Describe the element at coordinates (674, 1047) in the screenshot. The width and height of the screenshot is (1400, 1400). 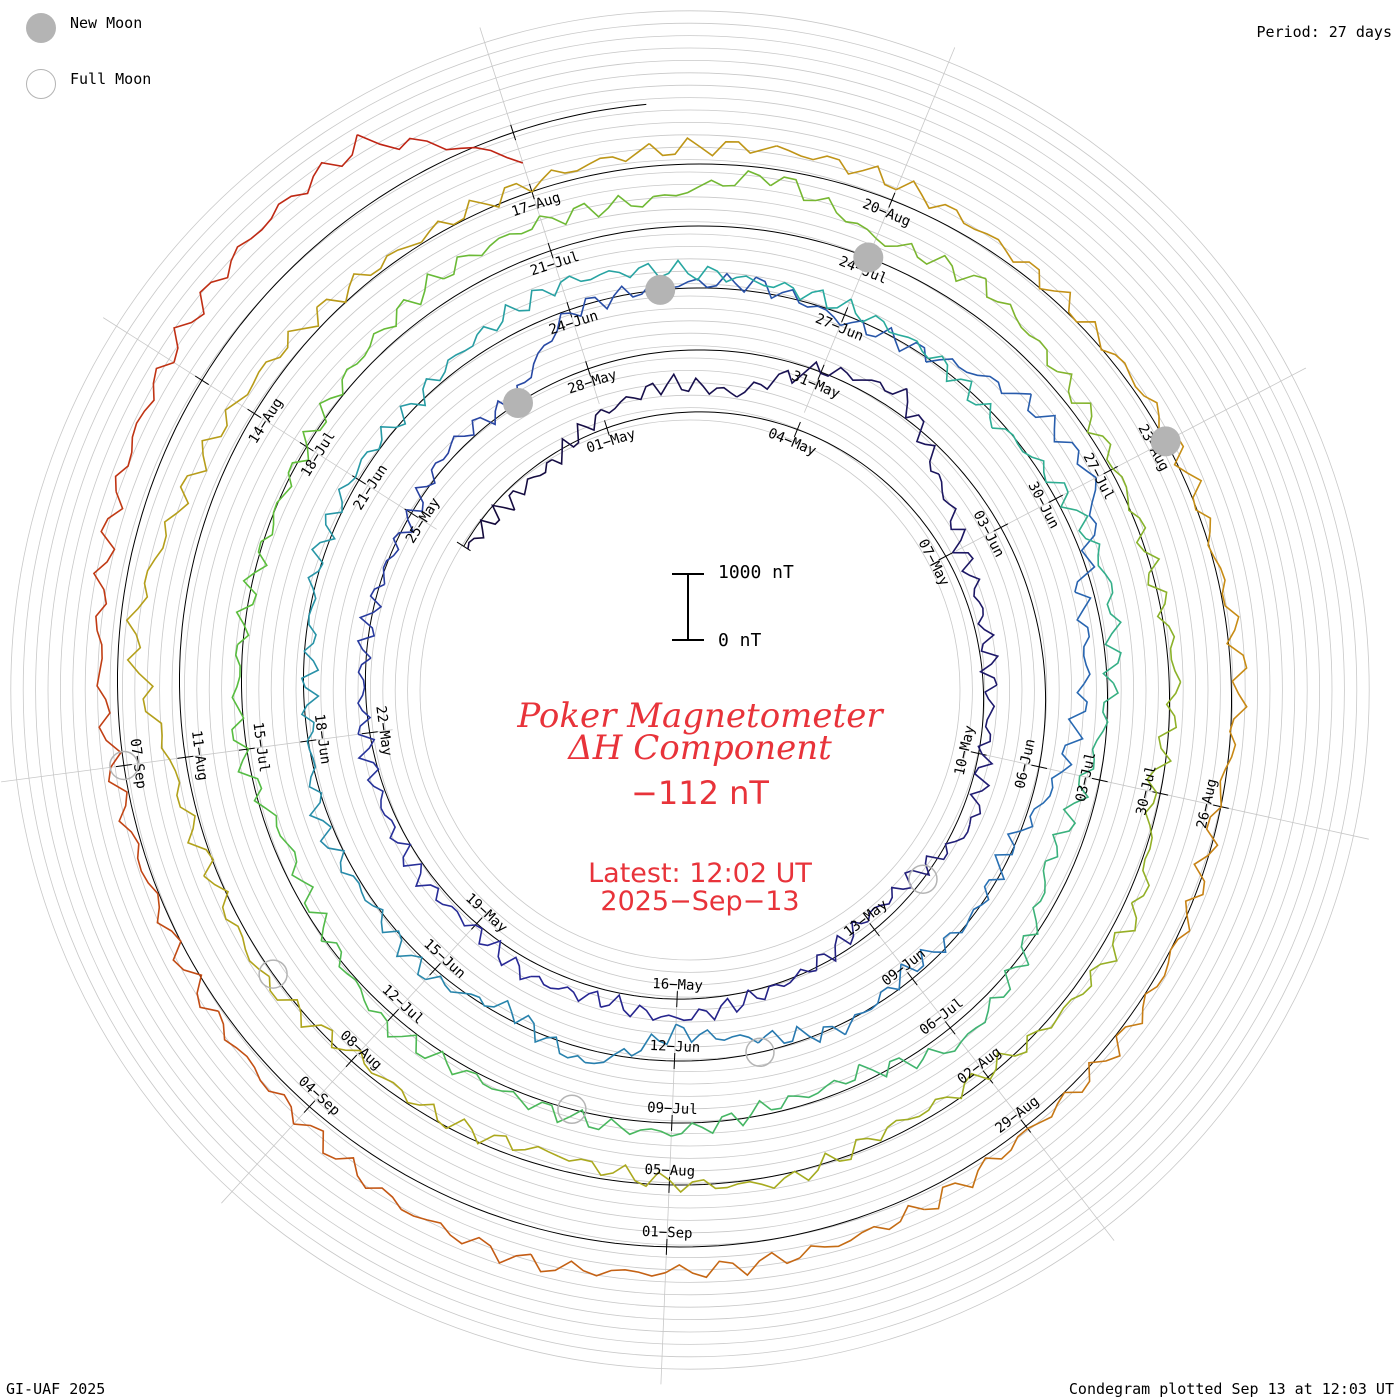
I see `date-label: 12−Jun` at that location.